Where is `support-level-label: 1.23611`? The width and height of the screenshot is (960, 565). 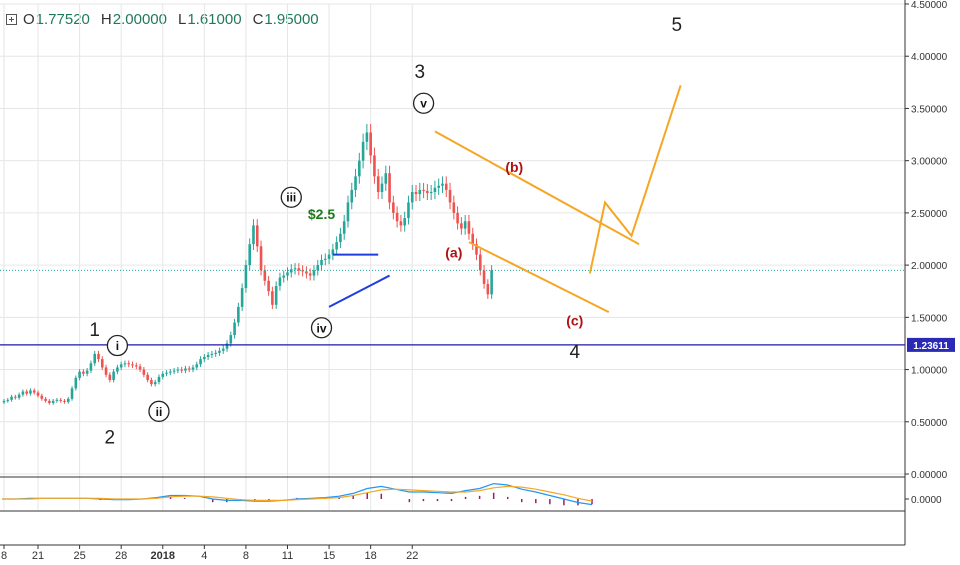 support-level-label: 1.23611 is located at coordinates (931, 346).